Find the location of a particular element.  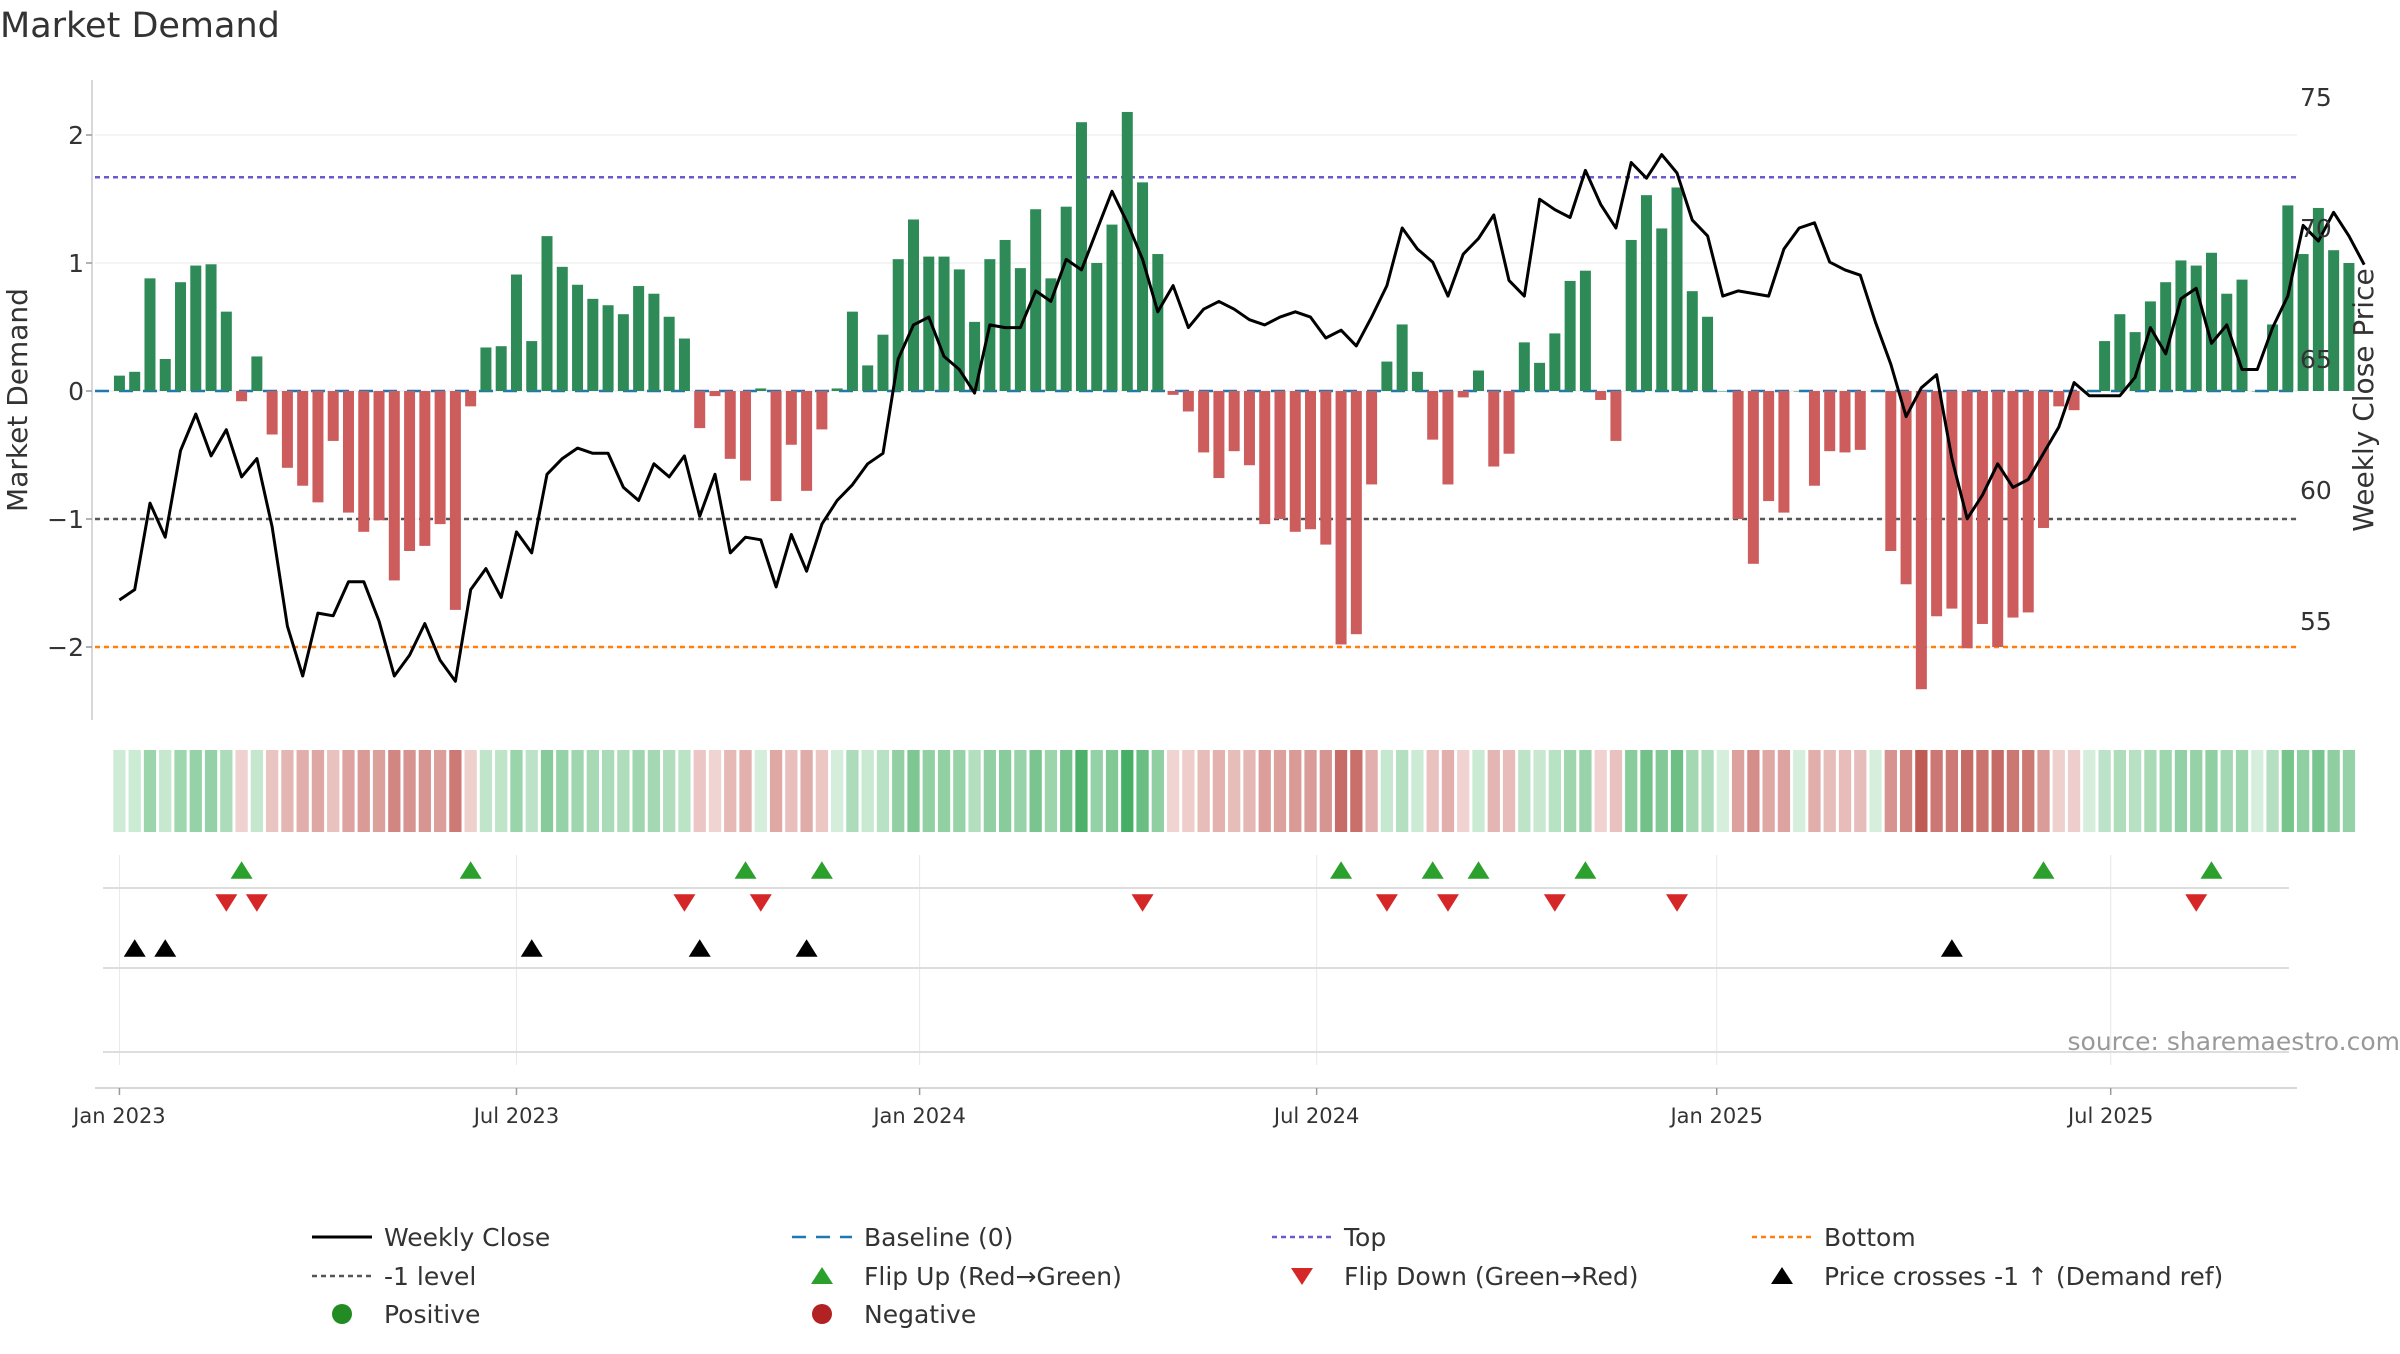

legend-item-positive: Positive is located at coordinates (406, 1314).